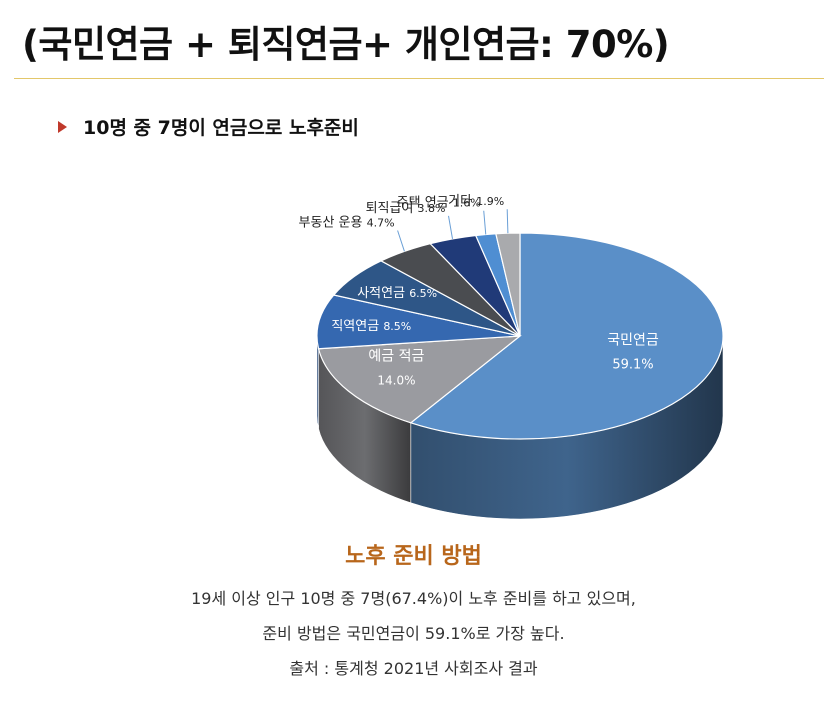 This screenshot has width=827, height=706. I want to click on title-divider, so click(419, 78).